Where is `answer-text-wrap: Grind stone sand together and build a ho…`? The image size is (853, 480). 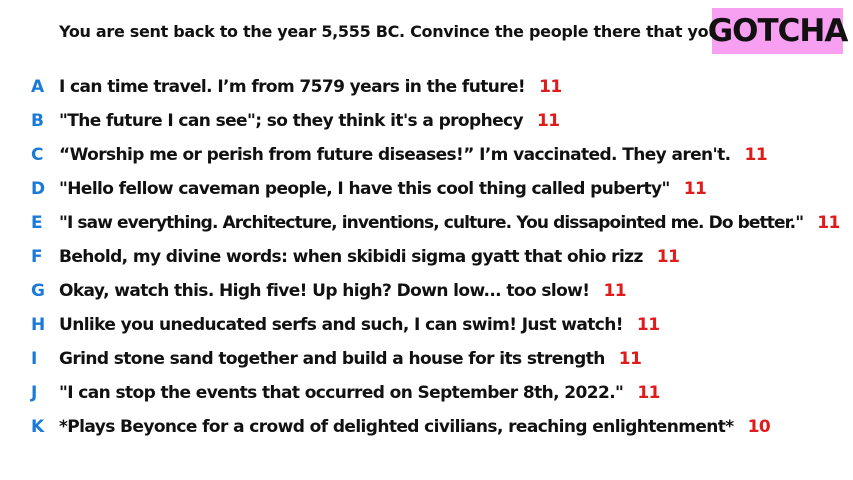 answer-text-wrap: Grind stone sand together and build a ho… is located at coordinates (350, 359).